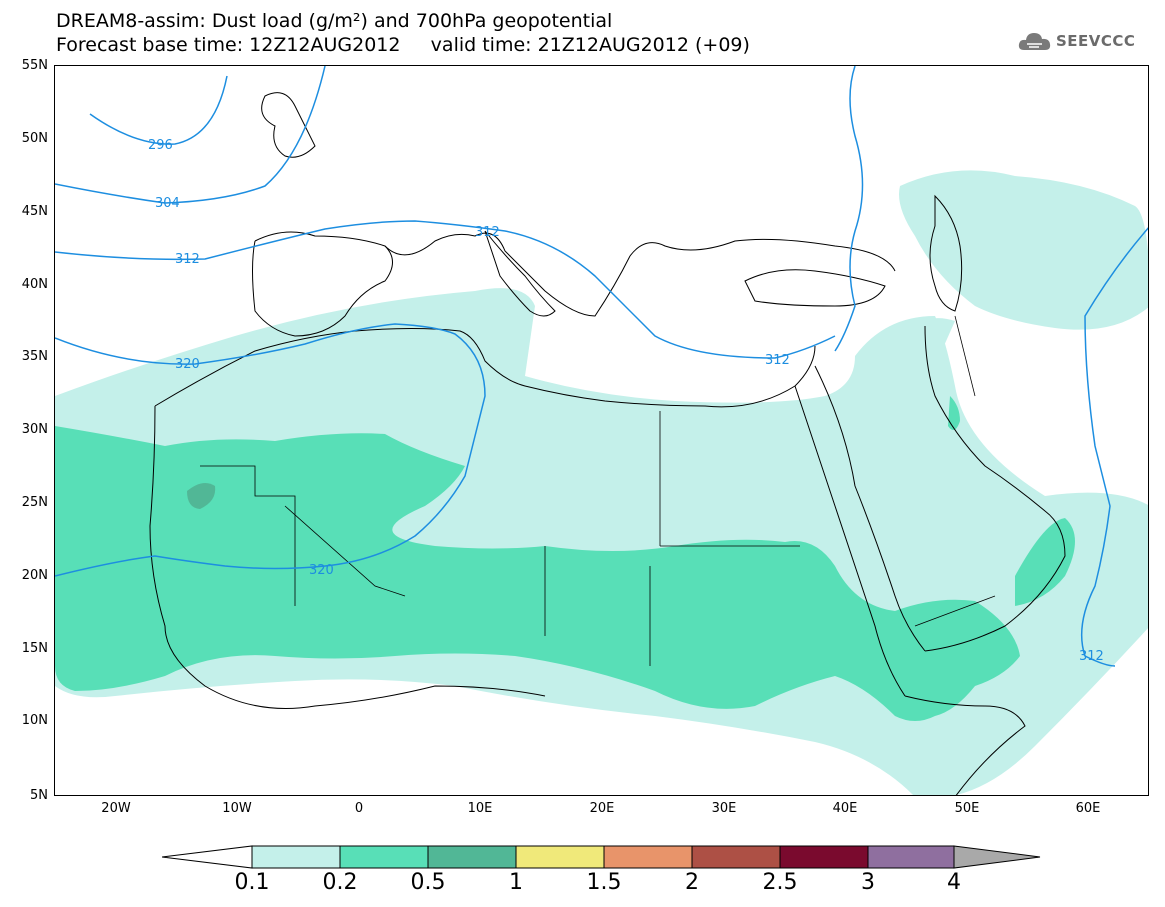 Image resolution: width=1165 pixels, height=907 pixels. Describe the element at coordinates (340, 882) in the screenshot. I see `colorbar-label: 0.2` at that location.